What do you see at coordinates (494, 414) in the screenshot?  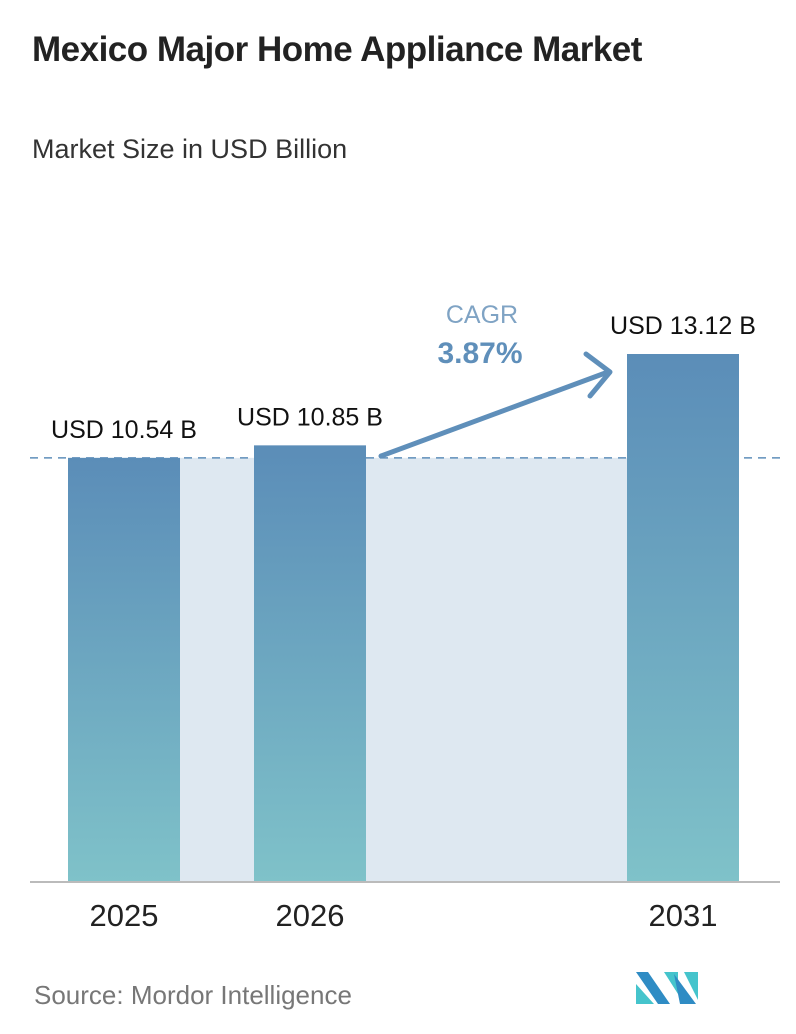 I see `cagr-arrow-line` at bounding box center [494, 414].